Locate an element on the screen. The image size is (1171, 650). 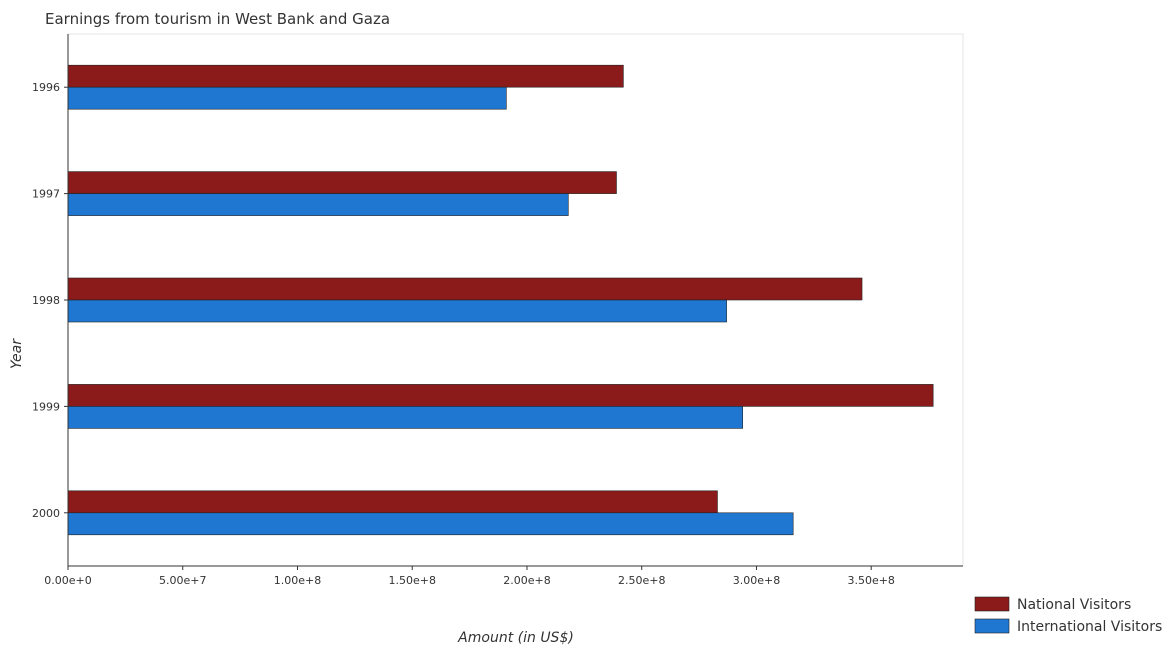
x-tick-label: 3.00e+8 is located at coordinates (756, 580).